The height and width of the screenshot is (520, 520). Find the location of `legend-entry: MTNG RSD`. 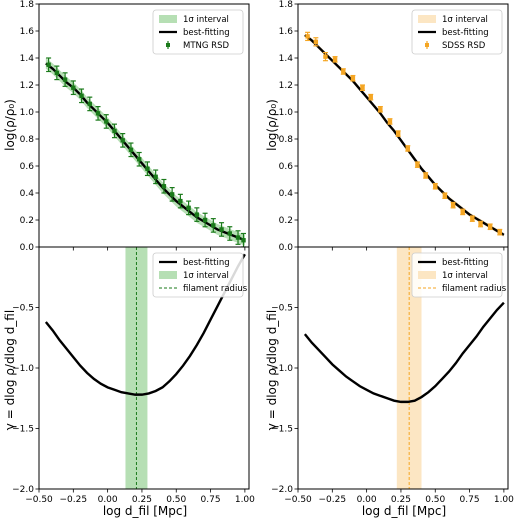

legend-entry: MTNG RSD is located at coordinates (206, 46).